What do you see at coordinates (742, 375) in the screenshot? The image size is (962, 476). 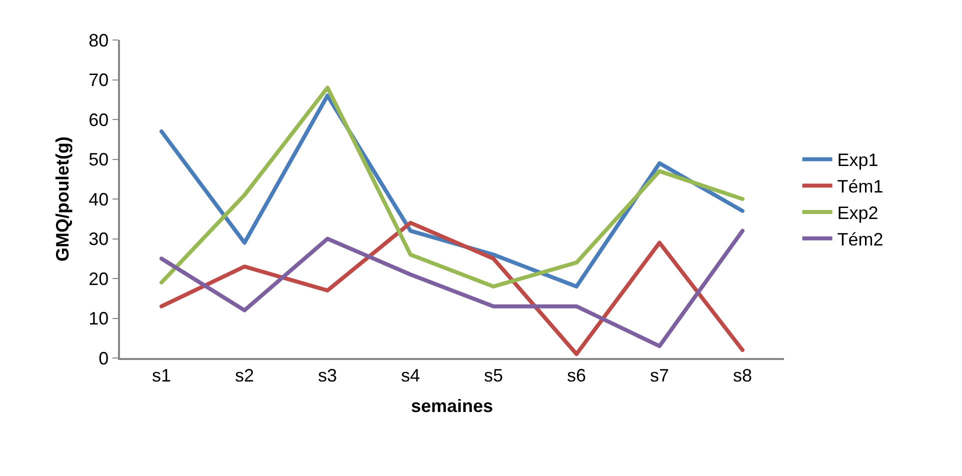 I see `x-tick-label: s8` at bounding box center [742, 375].